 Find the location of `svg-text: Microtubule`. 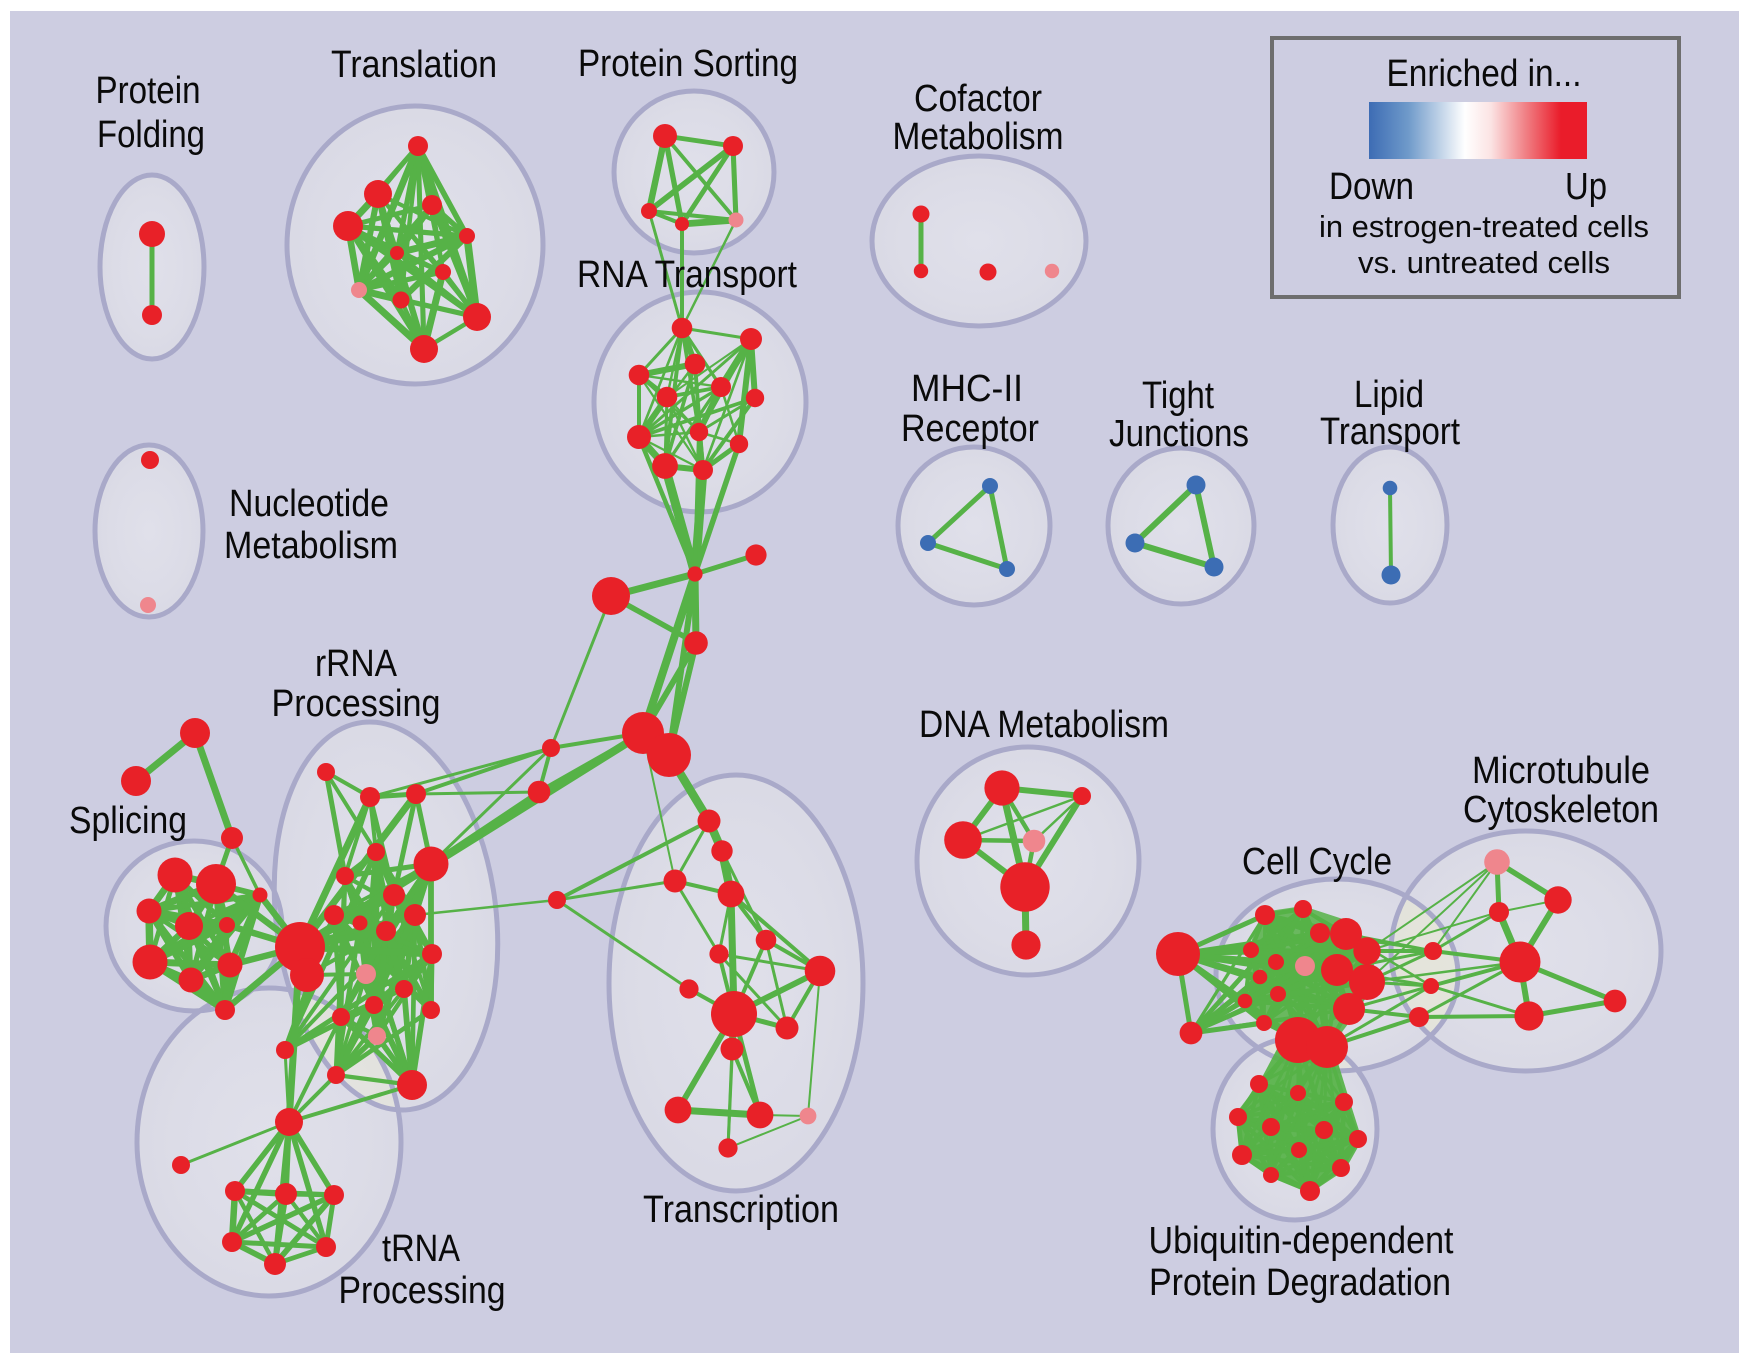

svg-text: Microtubule is located at coordinates (1561, 771).